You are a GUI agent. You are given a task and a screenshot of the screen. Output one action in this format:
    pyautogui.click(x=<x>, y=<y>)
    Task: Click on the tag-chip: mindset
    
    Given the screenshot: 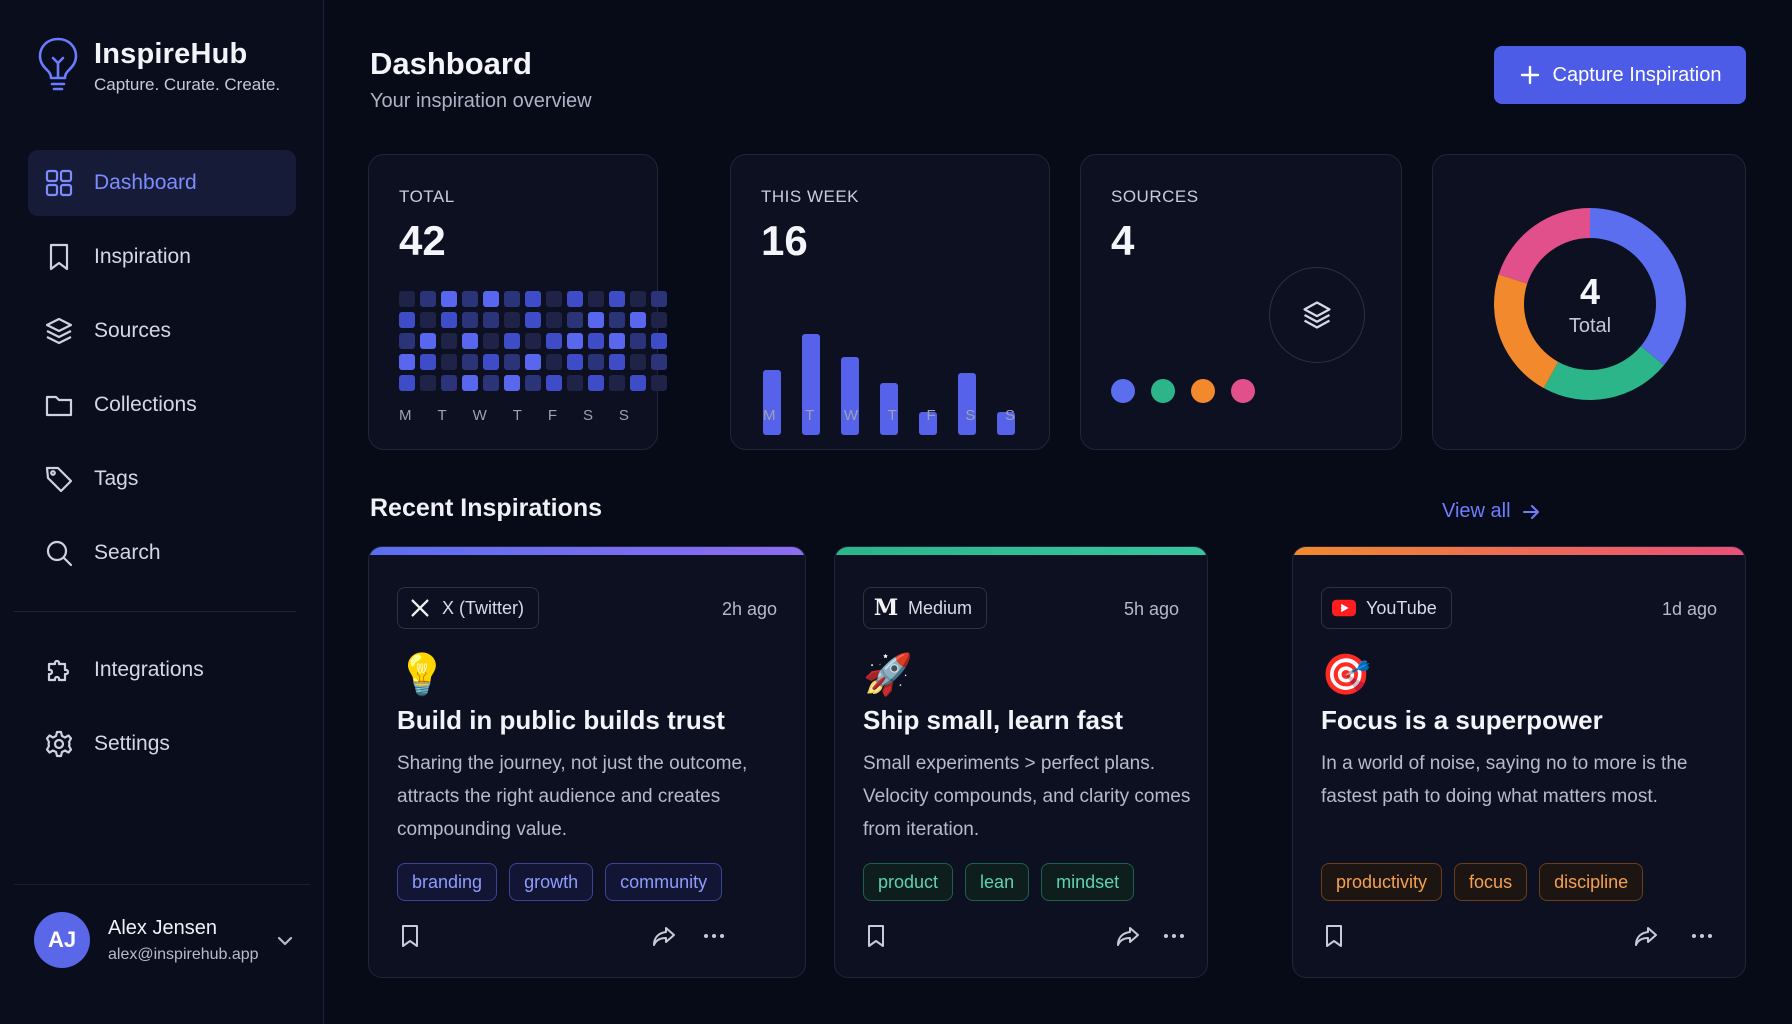 What is the action you would take?
    pyautogui.click(x=1088, y=882)
    